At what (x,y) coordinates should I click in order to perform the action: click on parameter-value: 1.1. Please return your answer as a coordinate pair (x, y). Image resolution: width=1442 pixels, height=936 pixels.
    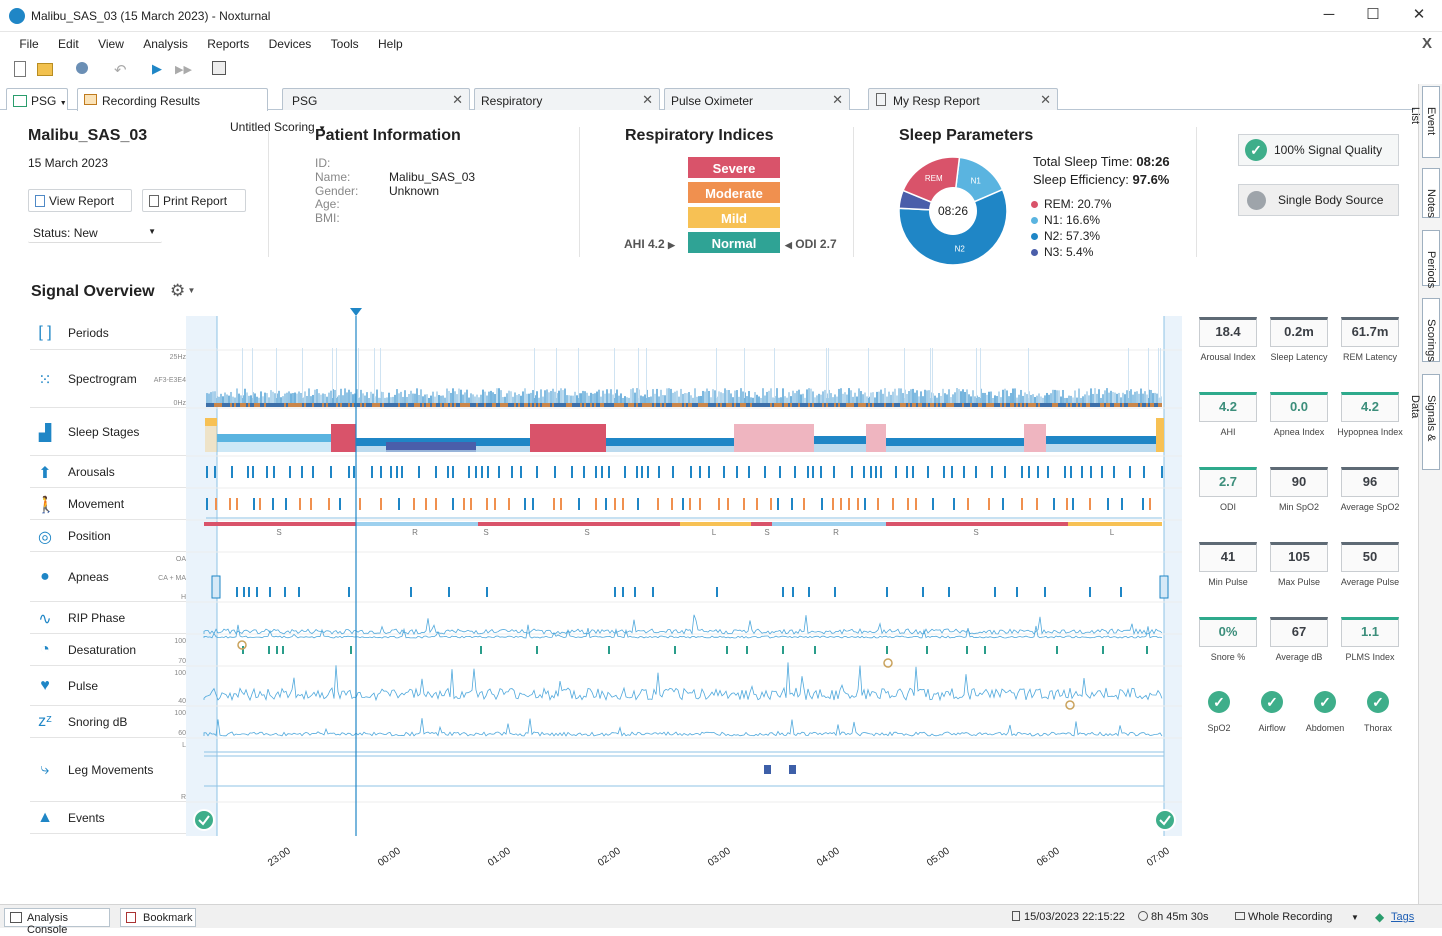
    Looking at the image, I should click on (1370, 632).